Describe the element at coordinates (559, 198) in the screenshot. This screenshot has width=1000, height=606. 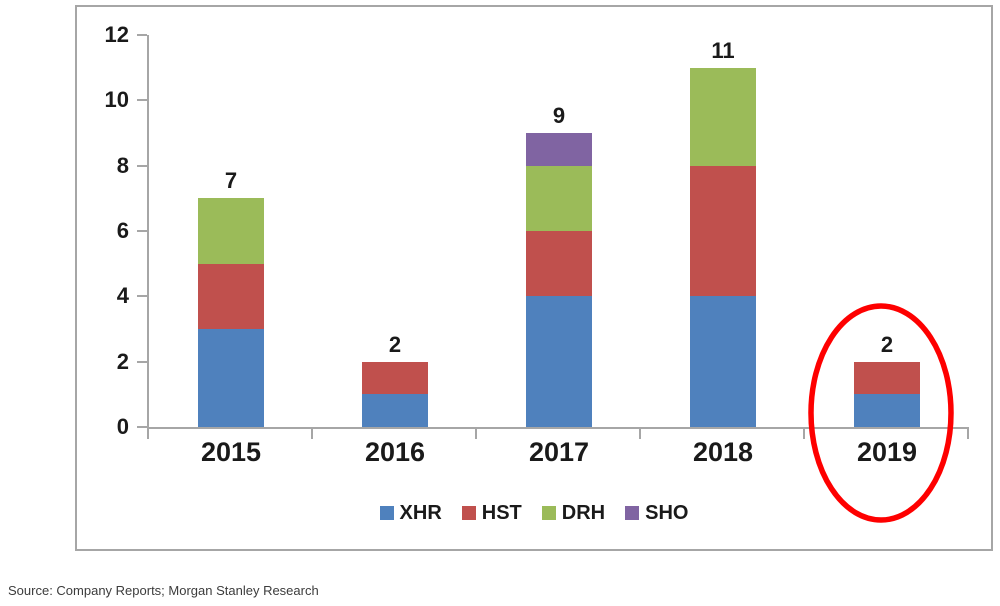
I see `bar-segment-drh-2017` at that location.